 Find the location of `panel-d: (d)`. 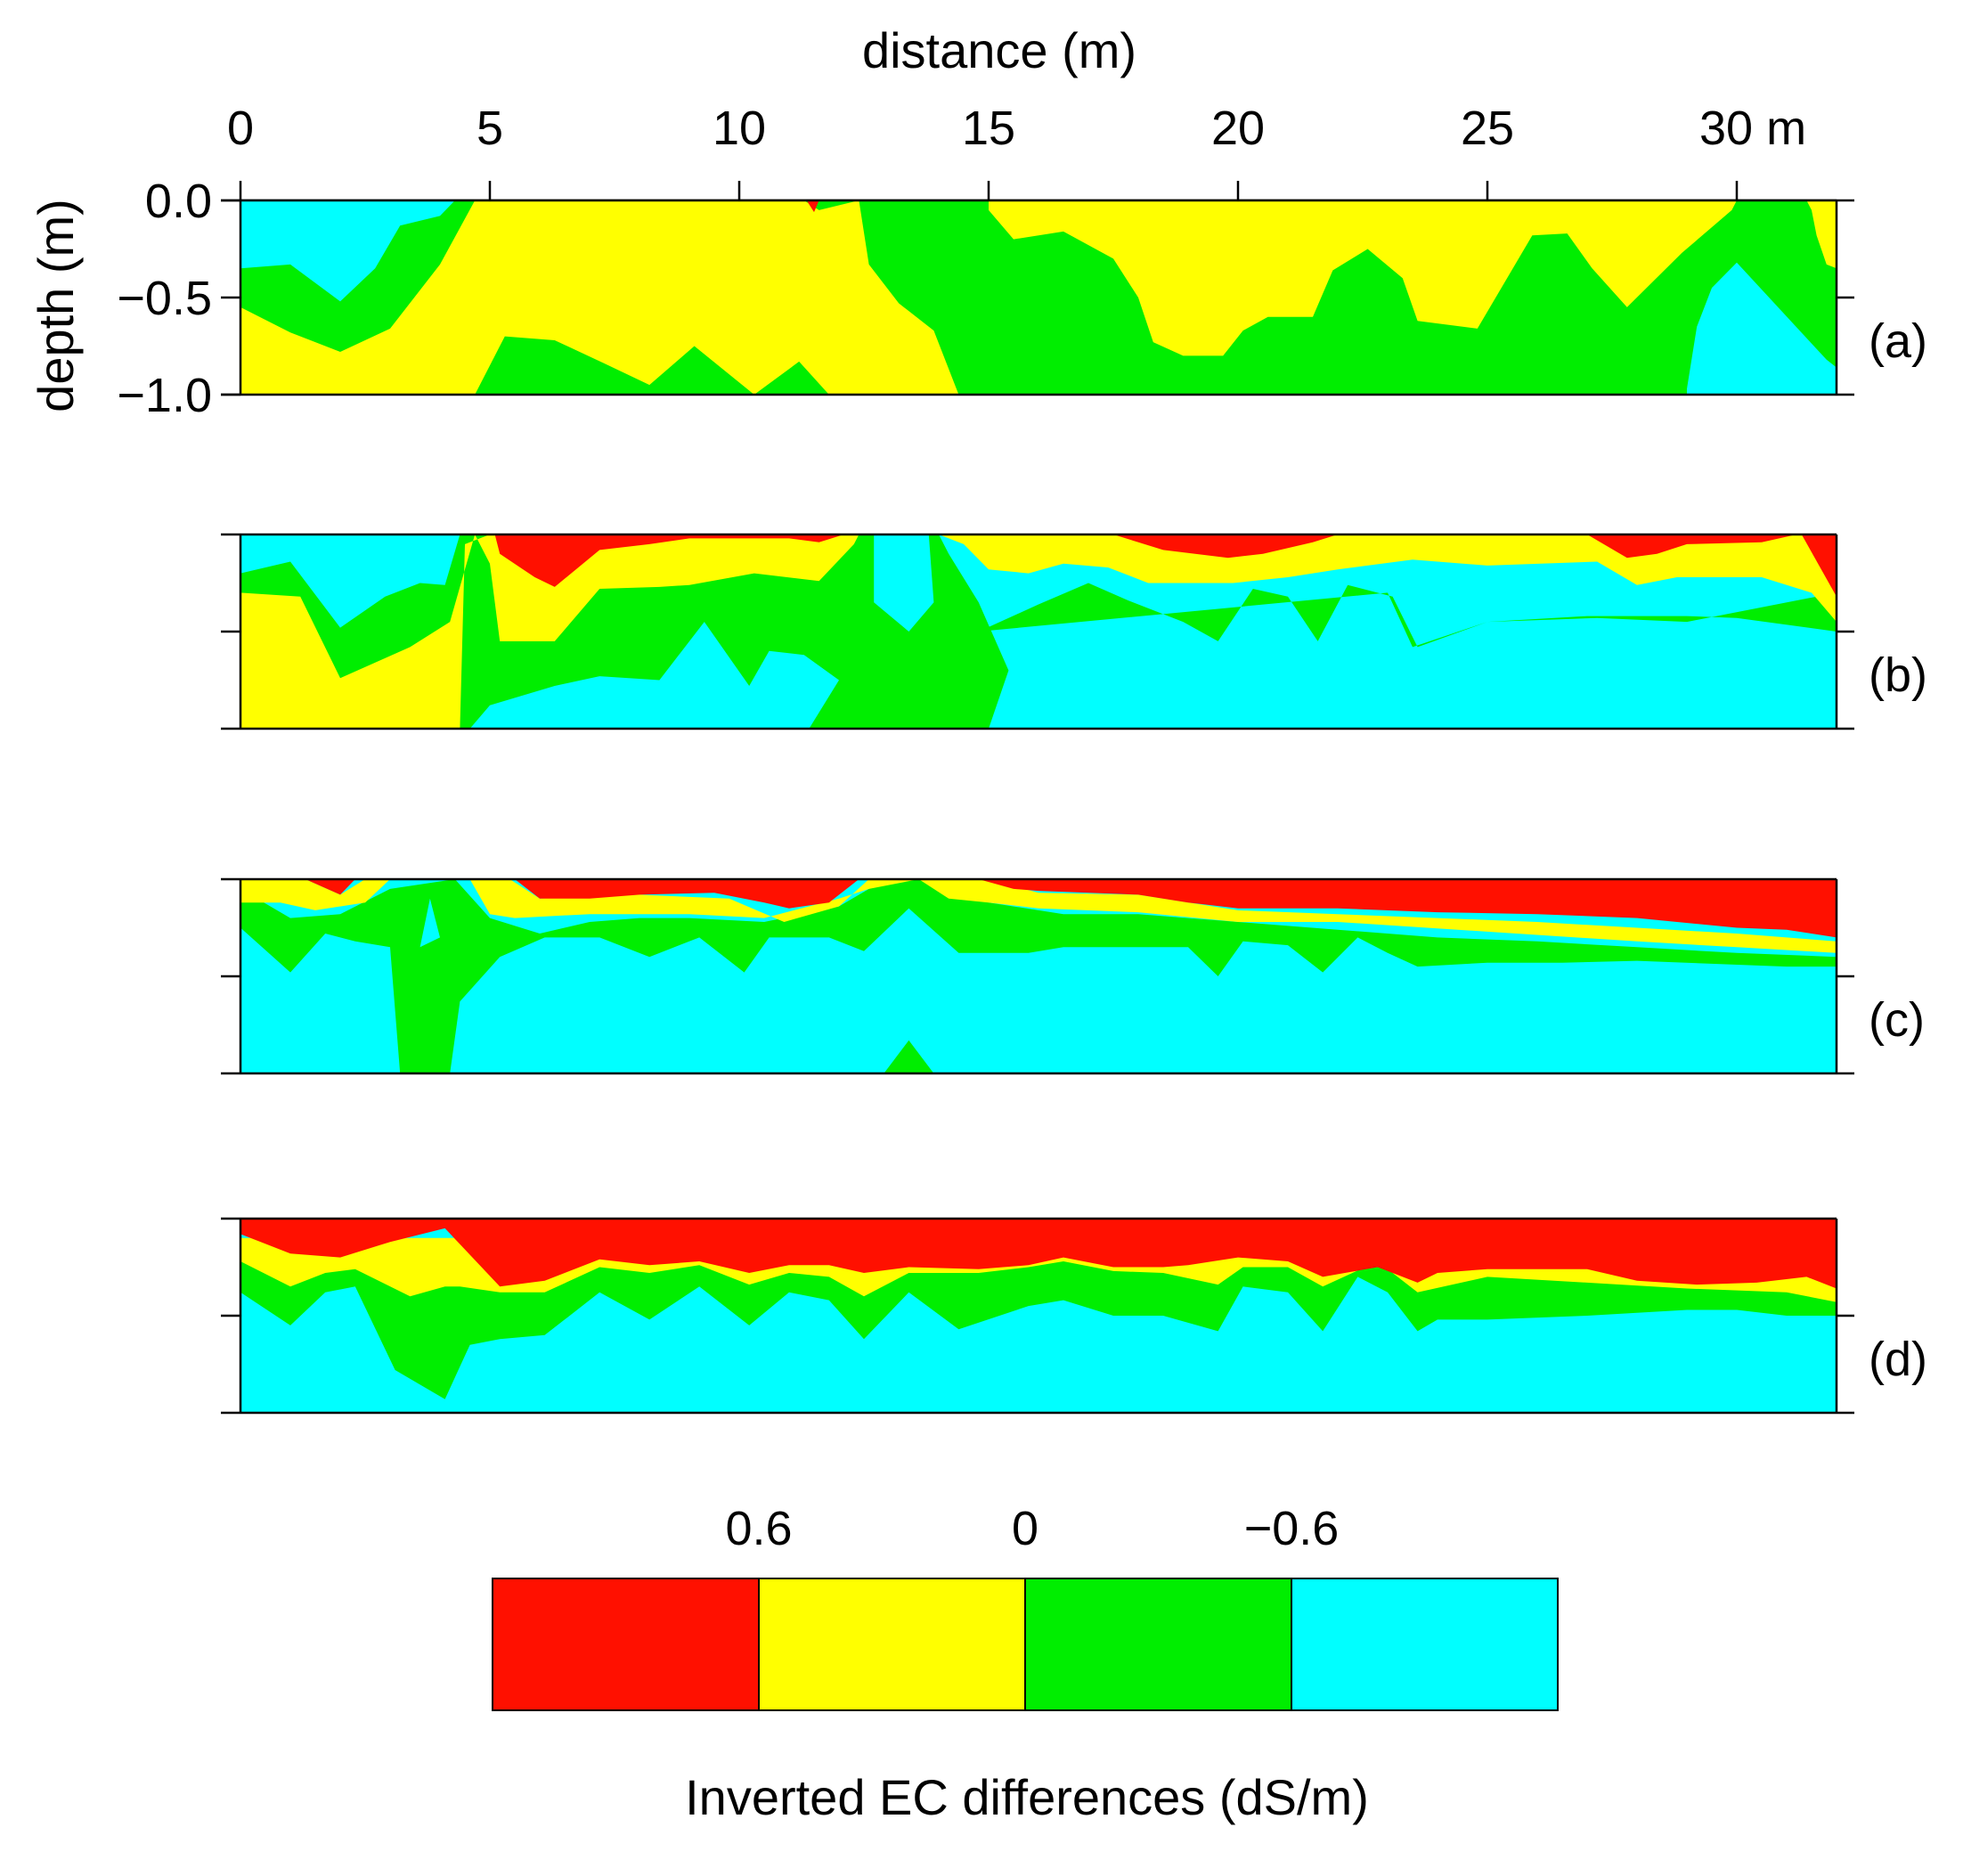

panel-d: (d) is located at coordinates (1074, 1316).